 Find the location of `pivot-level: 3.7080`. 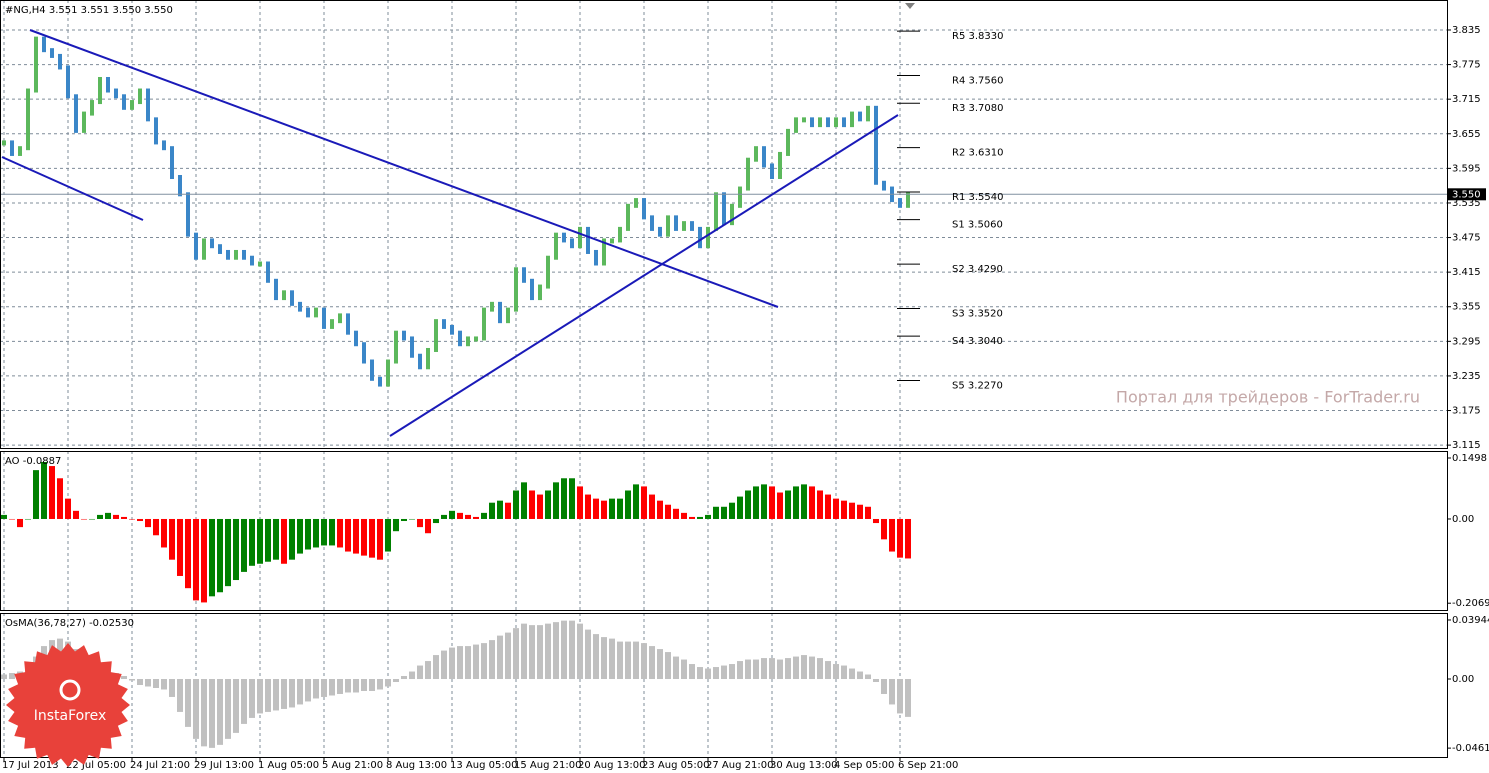

pivot-level: 3.7080 is located at coordinates (986, 108).